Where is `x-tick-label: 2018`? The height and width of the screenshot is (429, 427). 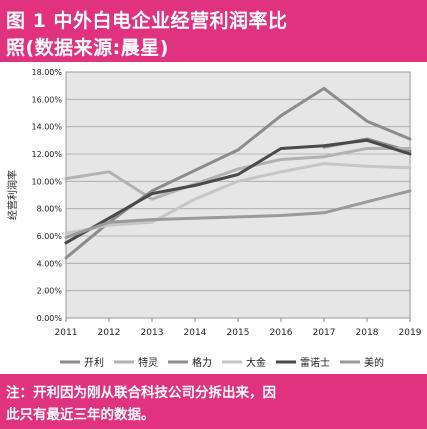
x-tick-label: 2018 is located at coordinates (367, 333).